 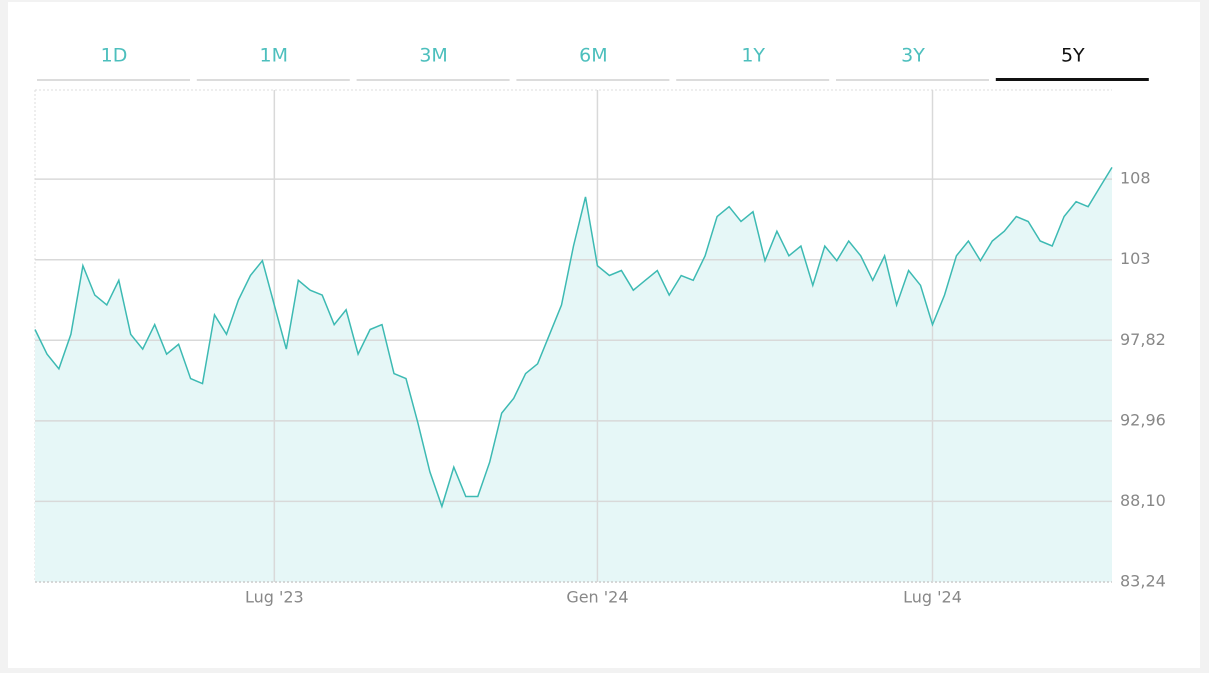 I want to click on tab-label: 1D, so click(x=114, y=56).